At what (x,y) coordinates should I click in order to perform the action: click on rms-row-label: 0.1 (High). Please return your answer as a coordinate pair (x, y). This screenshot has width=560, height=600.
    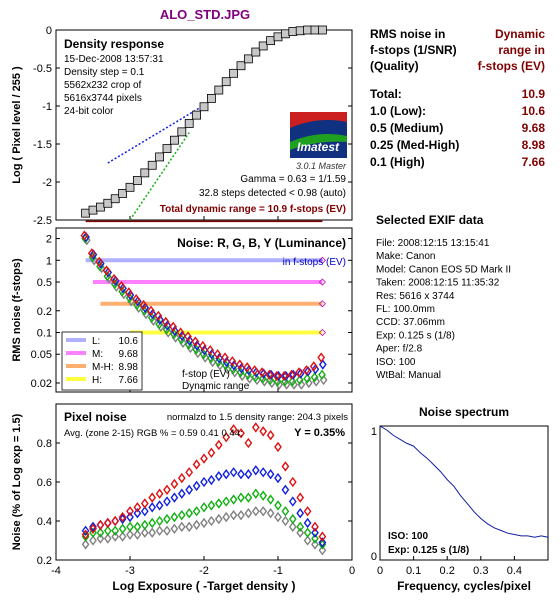
    Looking at the image, I should click on (397, 162).